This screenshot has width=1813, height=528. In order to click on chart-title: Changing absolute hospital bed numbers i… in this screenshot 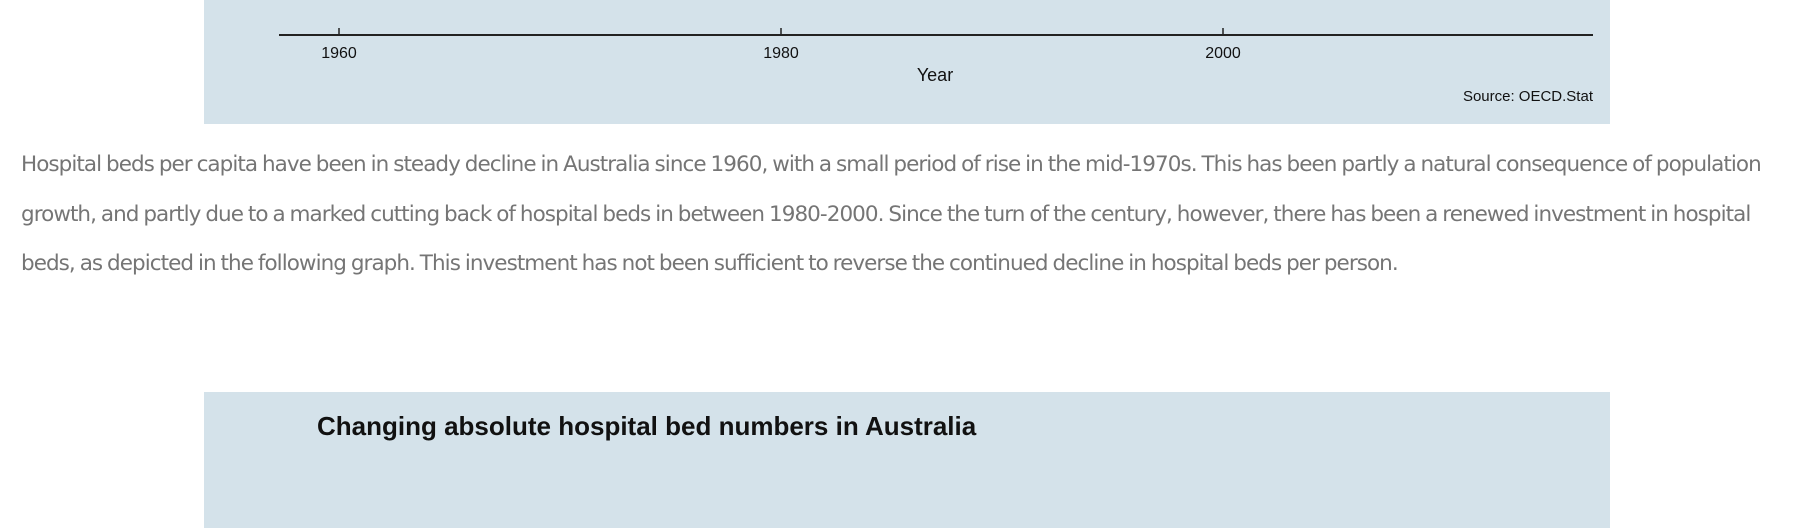, I will do `click(647, 426)`.